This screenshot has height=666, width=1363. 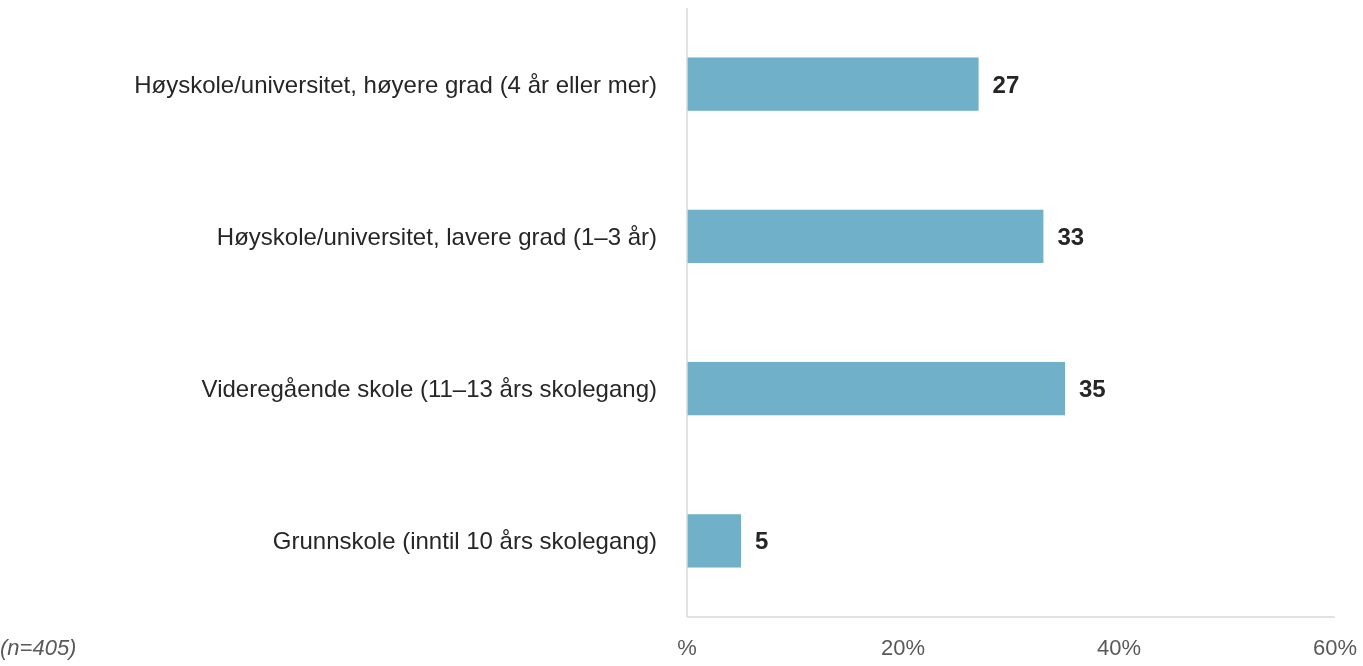 I want to click on x-tick-label: 40%, so click(x=1119, y=647).